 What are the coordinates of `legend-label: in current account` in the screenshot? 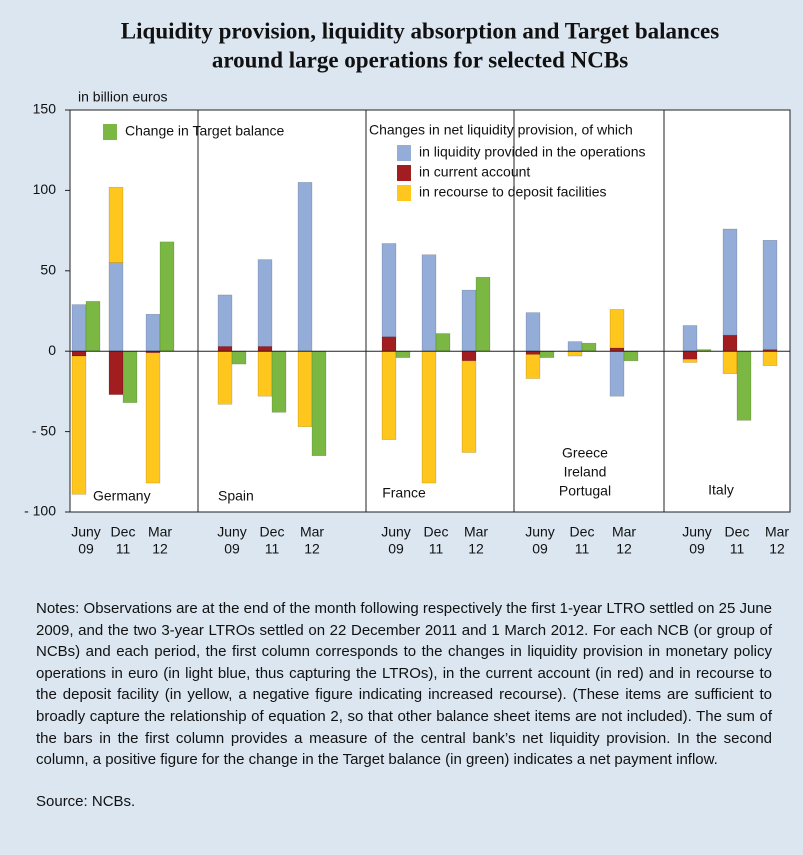 It's located at (474, 172).